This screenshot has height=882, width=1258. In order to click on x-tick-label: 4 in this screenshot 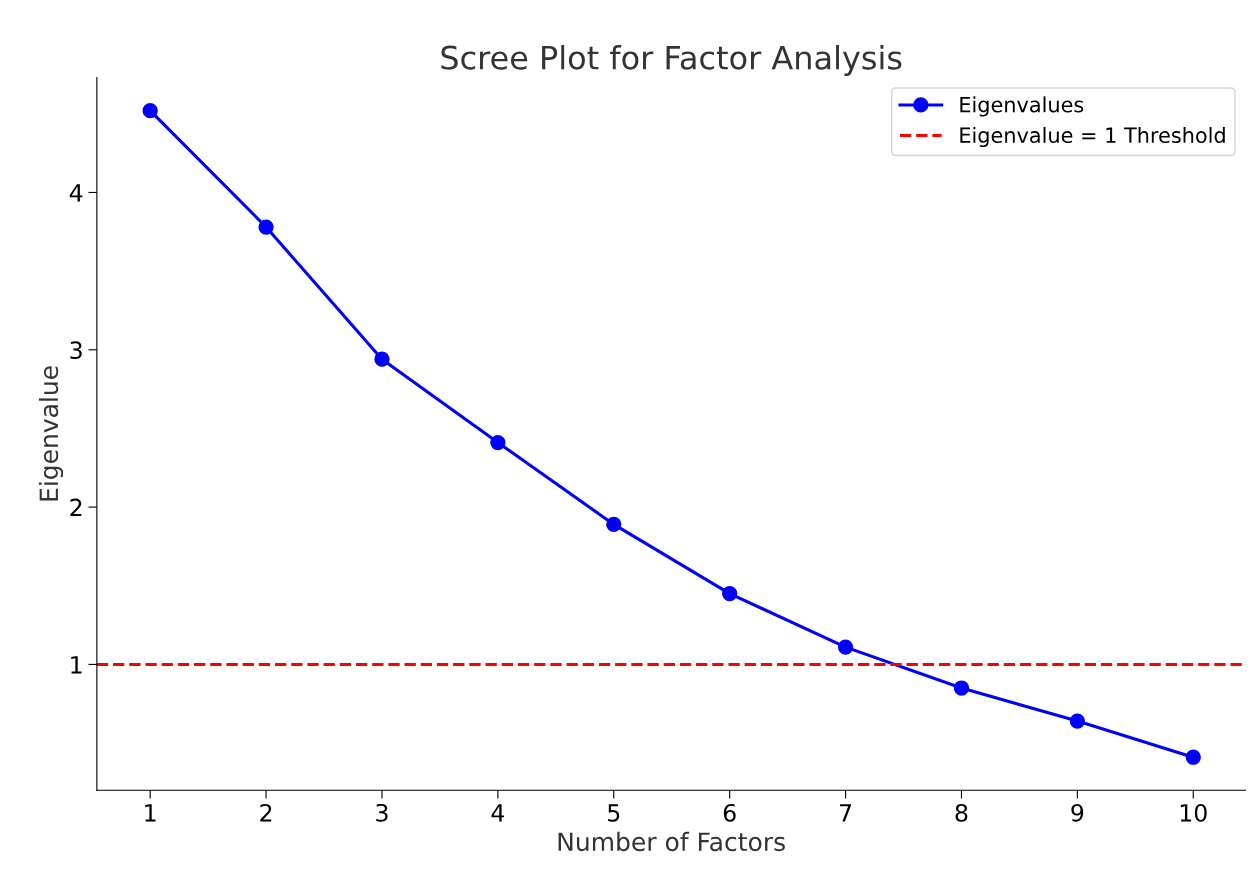, I will do `click(498, 813)`.